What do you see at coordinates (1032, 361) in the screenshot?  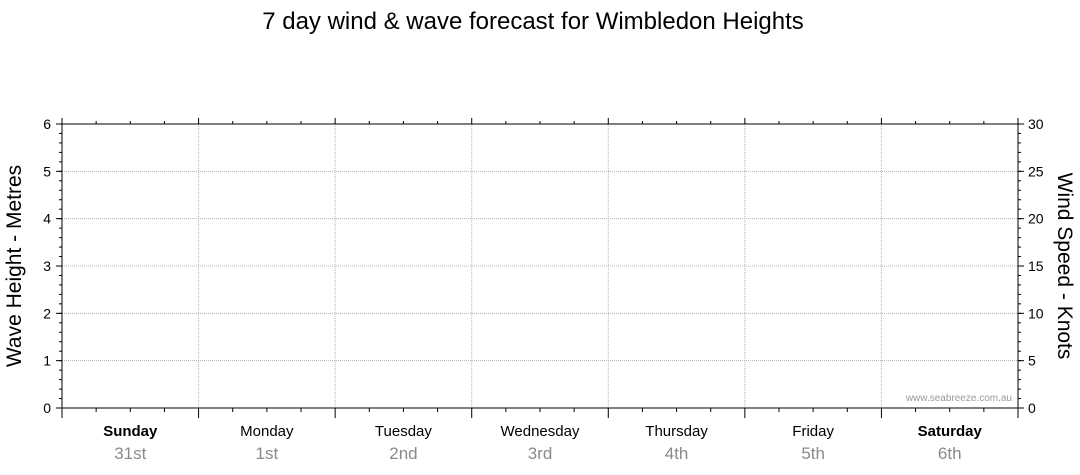 I see `right-tick-label: 5` at bounding box center [1032, 361].